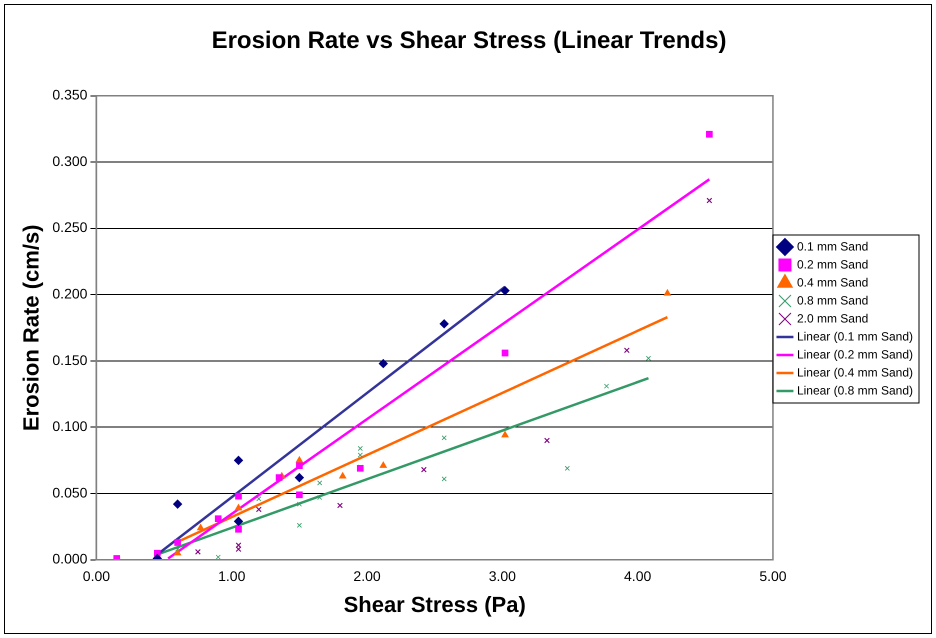 Image resolution: width=936 pixels, height=638 pixels. I want to click on y-tick-label: 0.300, so click(70, 160).